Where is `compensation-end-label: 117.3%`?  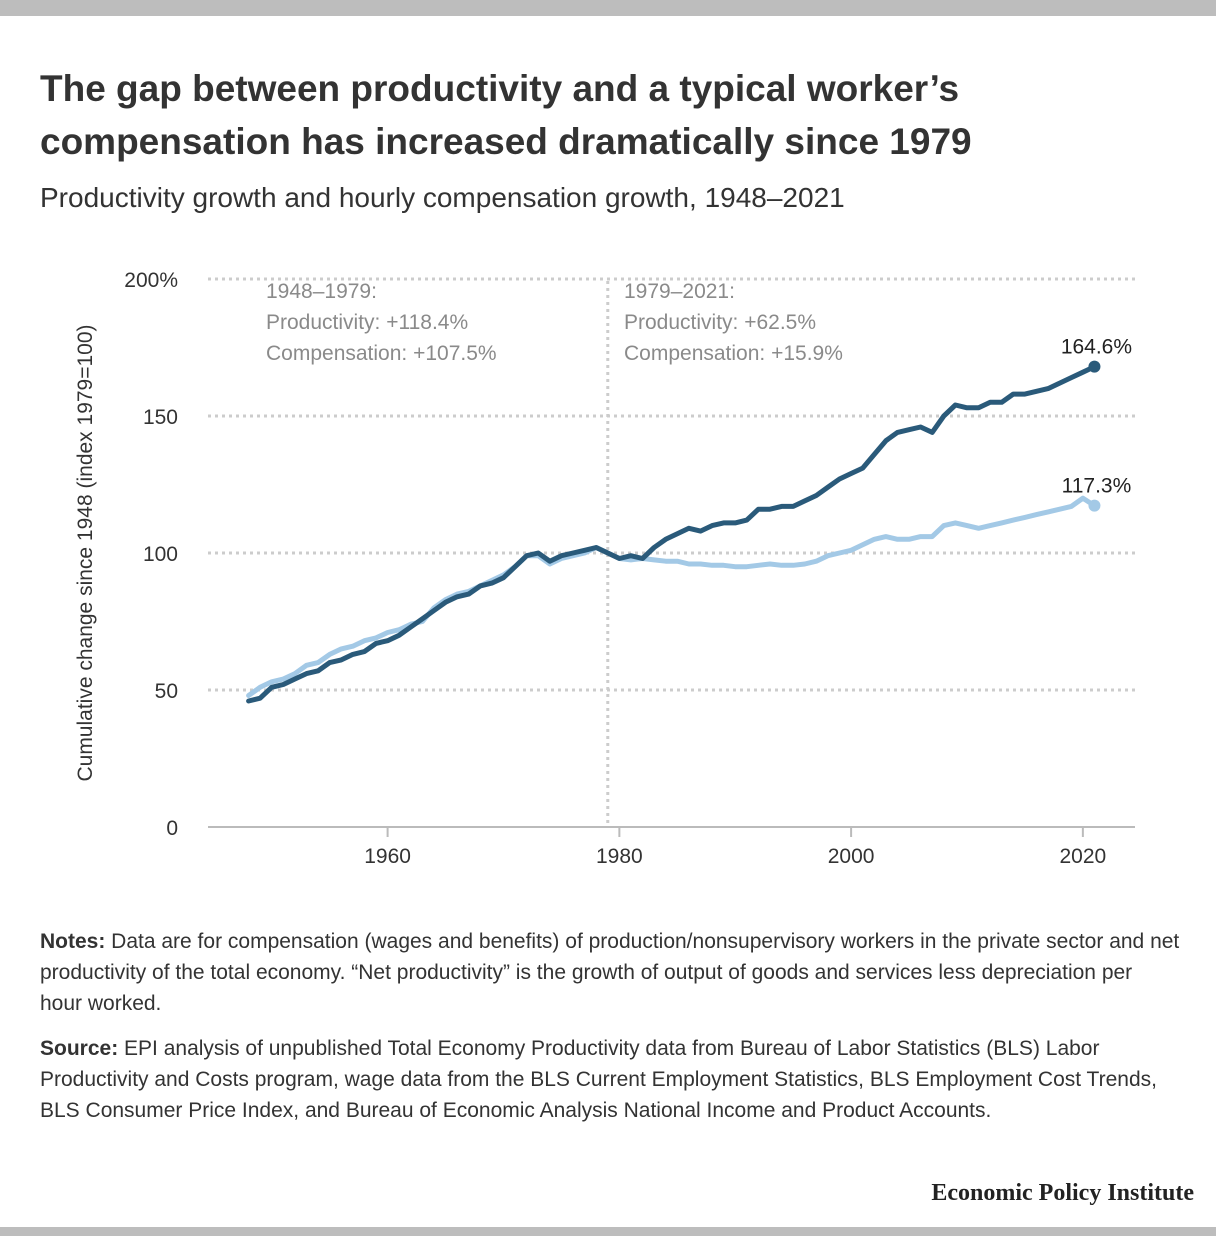
compensation-end-label: 117.3% is located at coordinates (1097, 486).